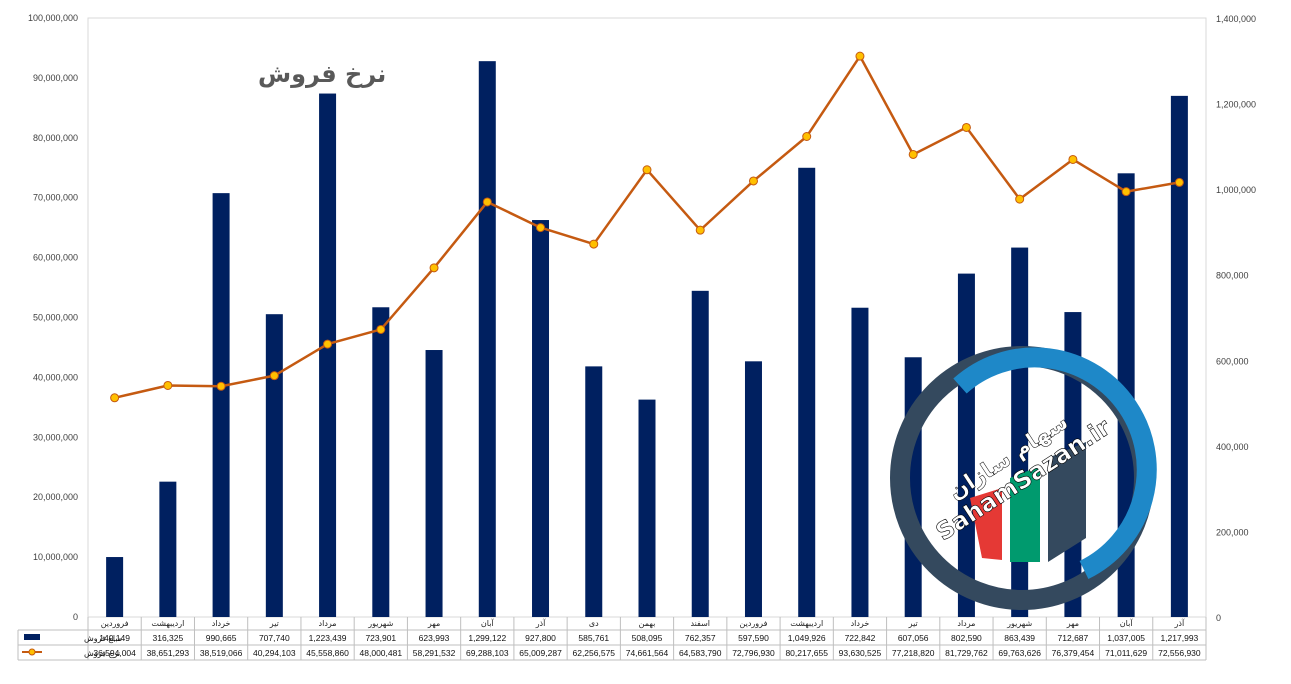 The height and width of the screenshot is (684, 1291). I want to click on table-cell-line-value: 74,661,564, so click(647, 653).